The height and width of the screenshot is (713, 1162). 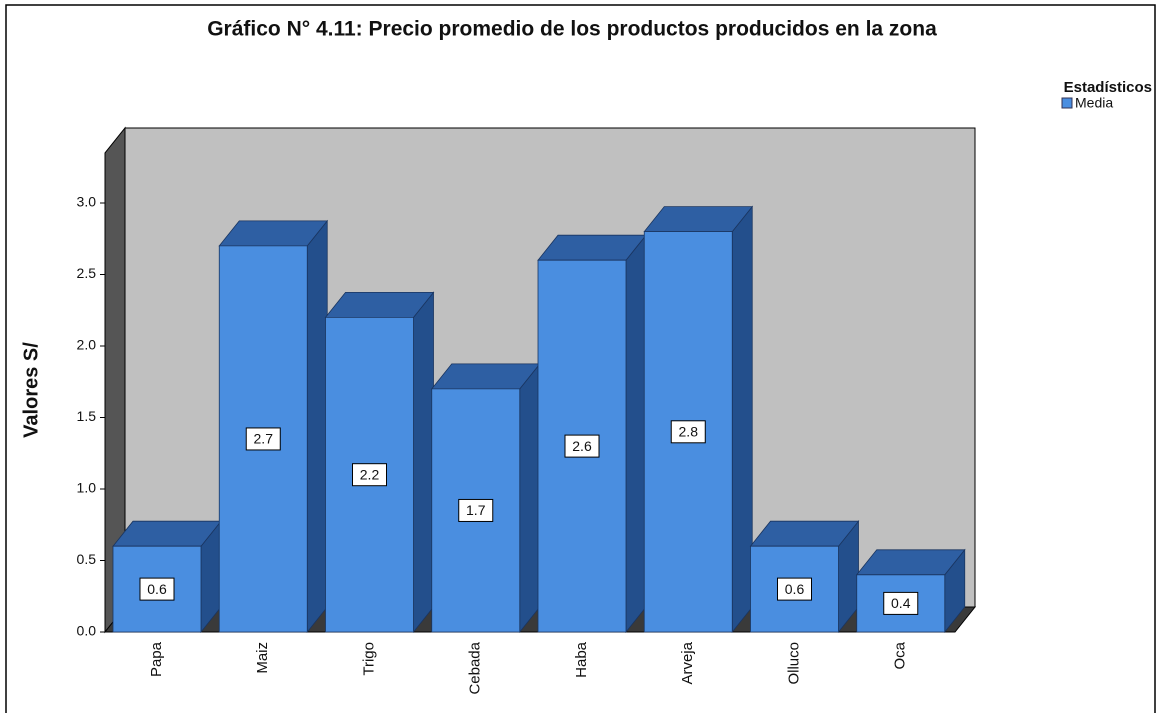 What do you see at coordinates (368, 659) in the screenshot?
I see `x-tick-label: Trigo` at bounding box center [368, 659].